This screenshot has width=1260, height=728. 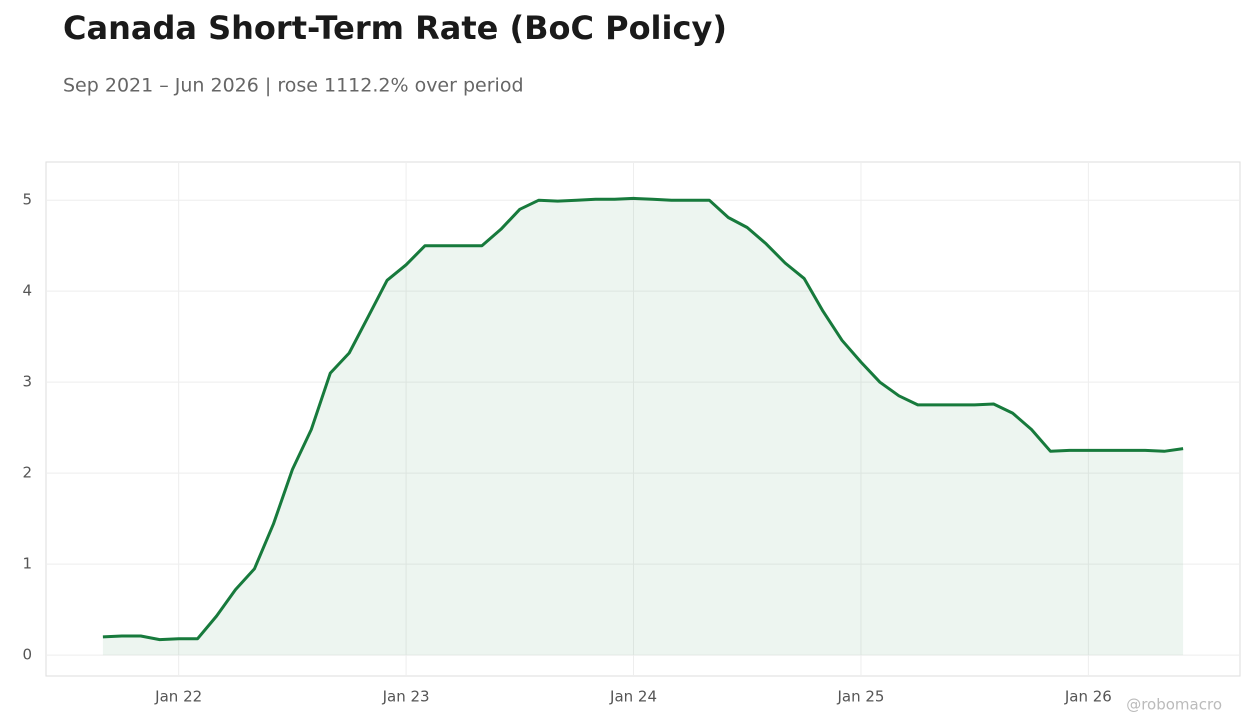 I want to click on y-tick-label: 3, so click(x=27, y=382).